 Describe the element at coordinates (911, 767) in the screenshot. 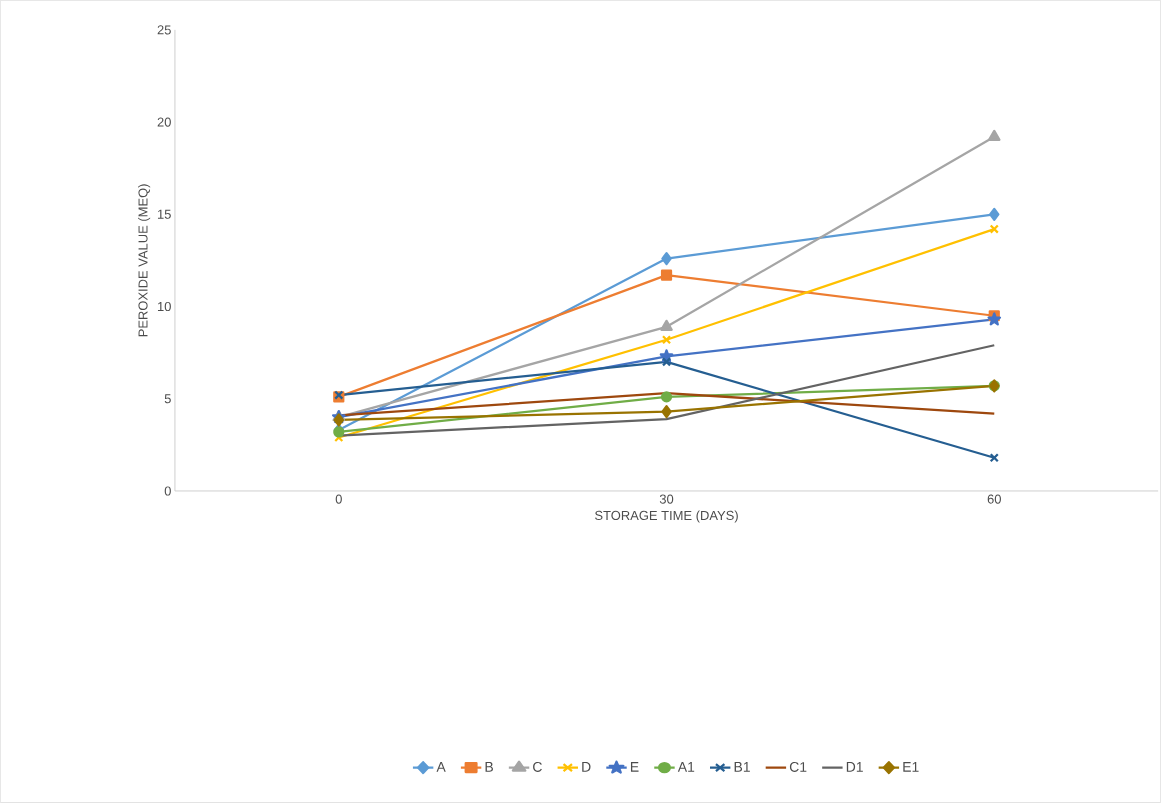

I see `legend-label: E1` at that location.